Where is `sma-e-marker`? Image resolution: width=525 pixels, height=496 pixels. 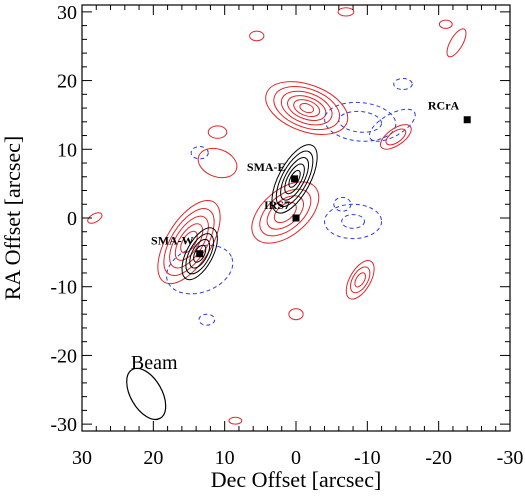 sma-e-marker is located at coordinates (295, 179).